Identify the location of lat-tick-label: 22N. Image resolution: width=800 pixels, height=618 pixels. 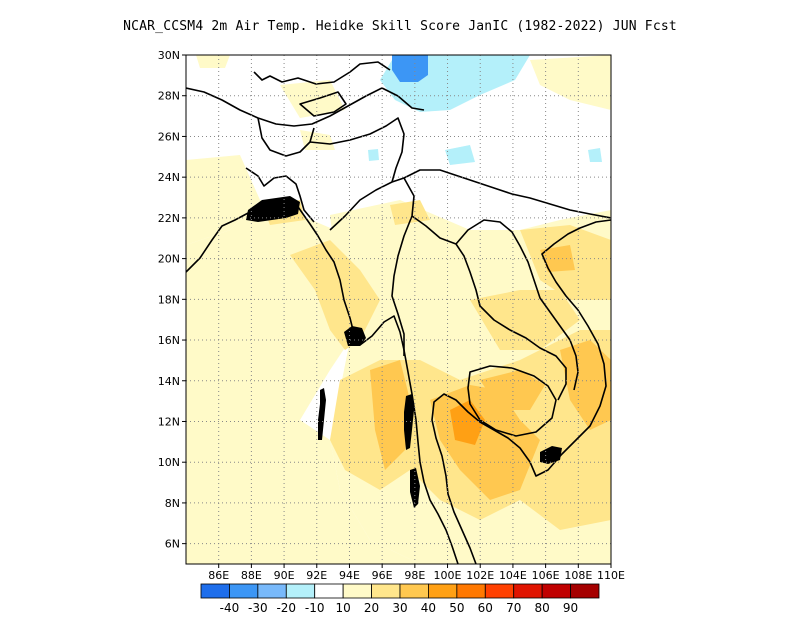
(169, 218).